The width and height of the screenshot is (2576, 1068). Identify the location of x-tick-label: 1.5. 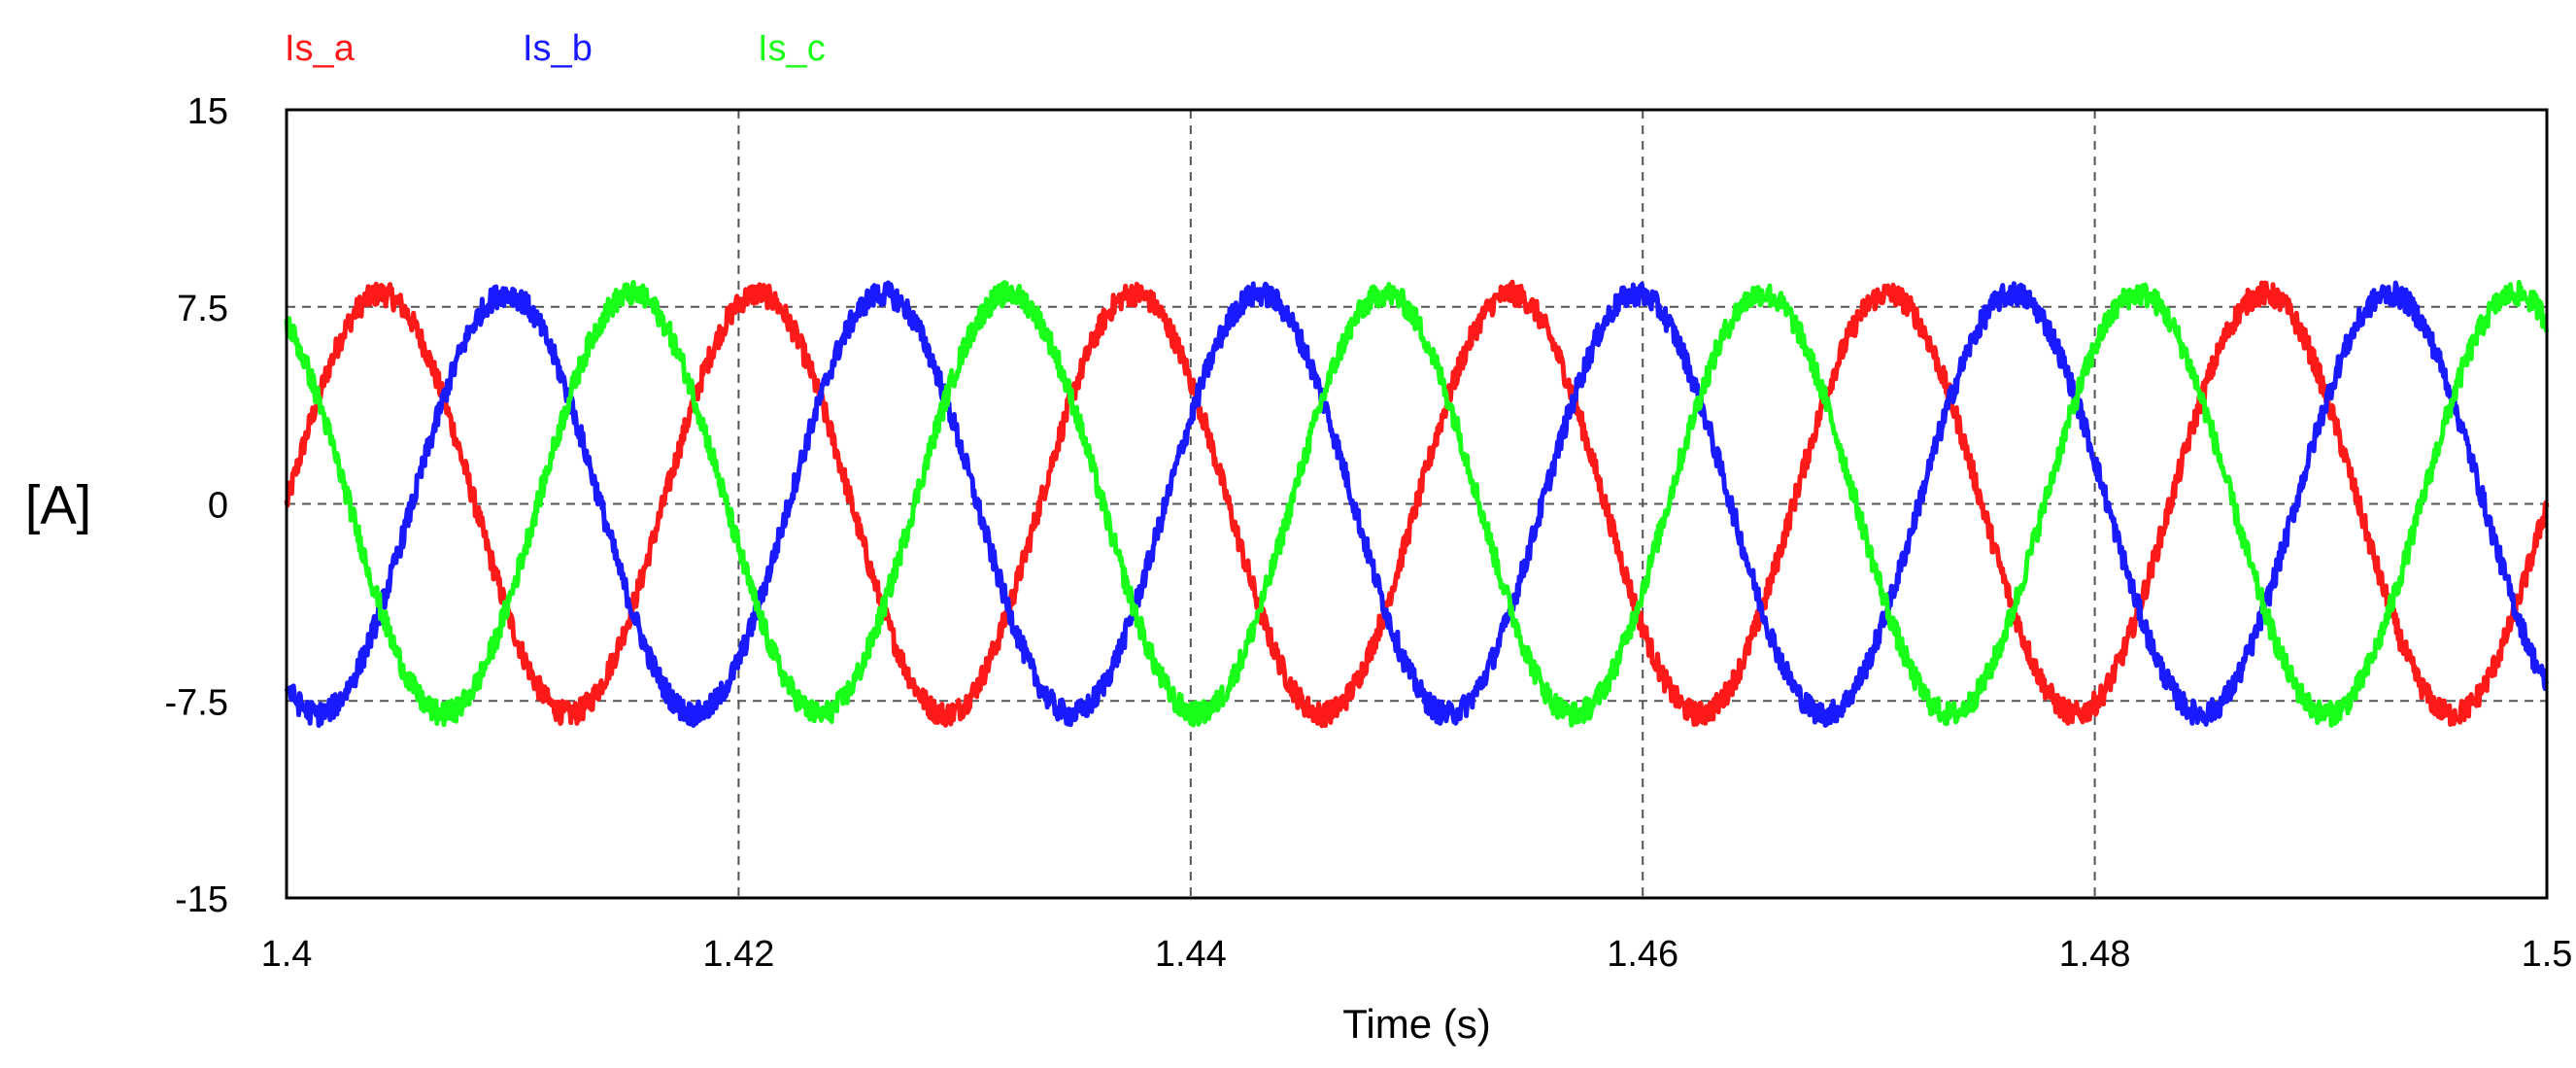
(2547, 954).